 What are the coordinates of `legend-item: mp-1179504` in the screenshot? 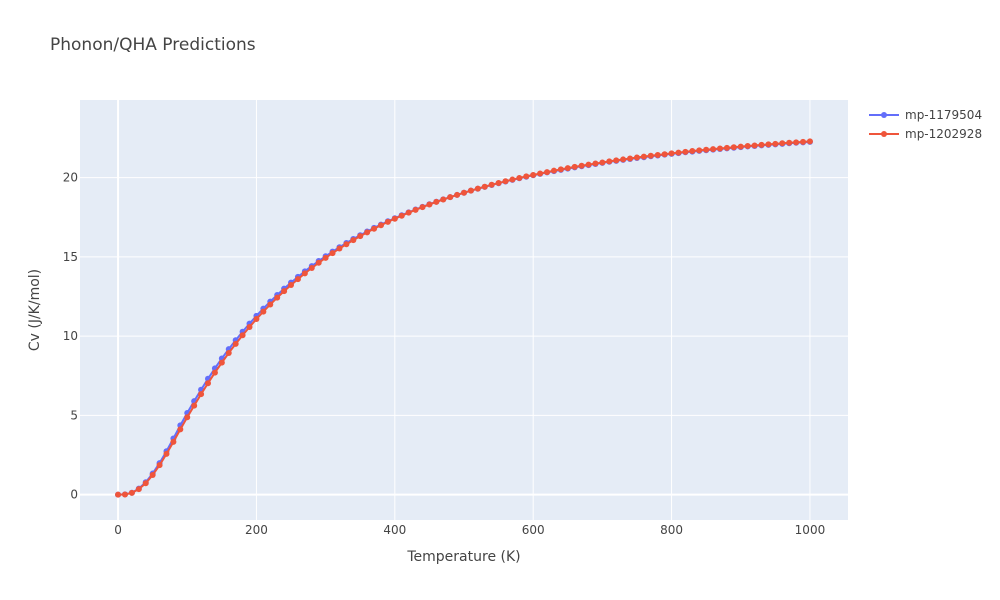 It's located at (925, 115).